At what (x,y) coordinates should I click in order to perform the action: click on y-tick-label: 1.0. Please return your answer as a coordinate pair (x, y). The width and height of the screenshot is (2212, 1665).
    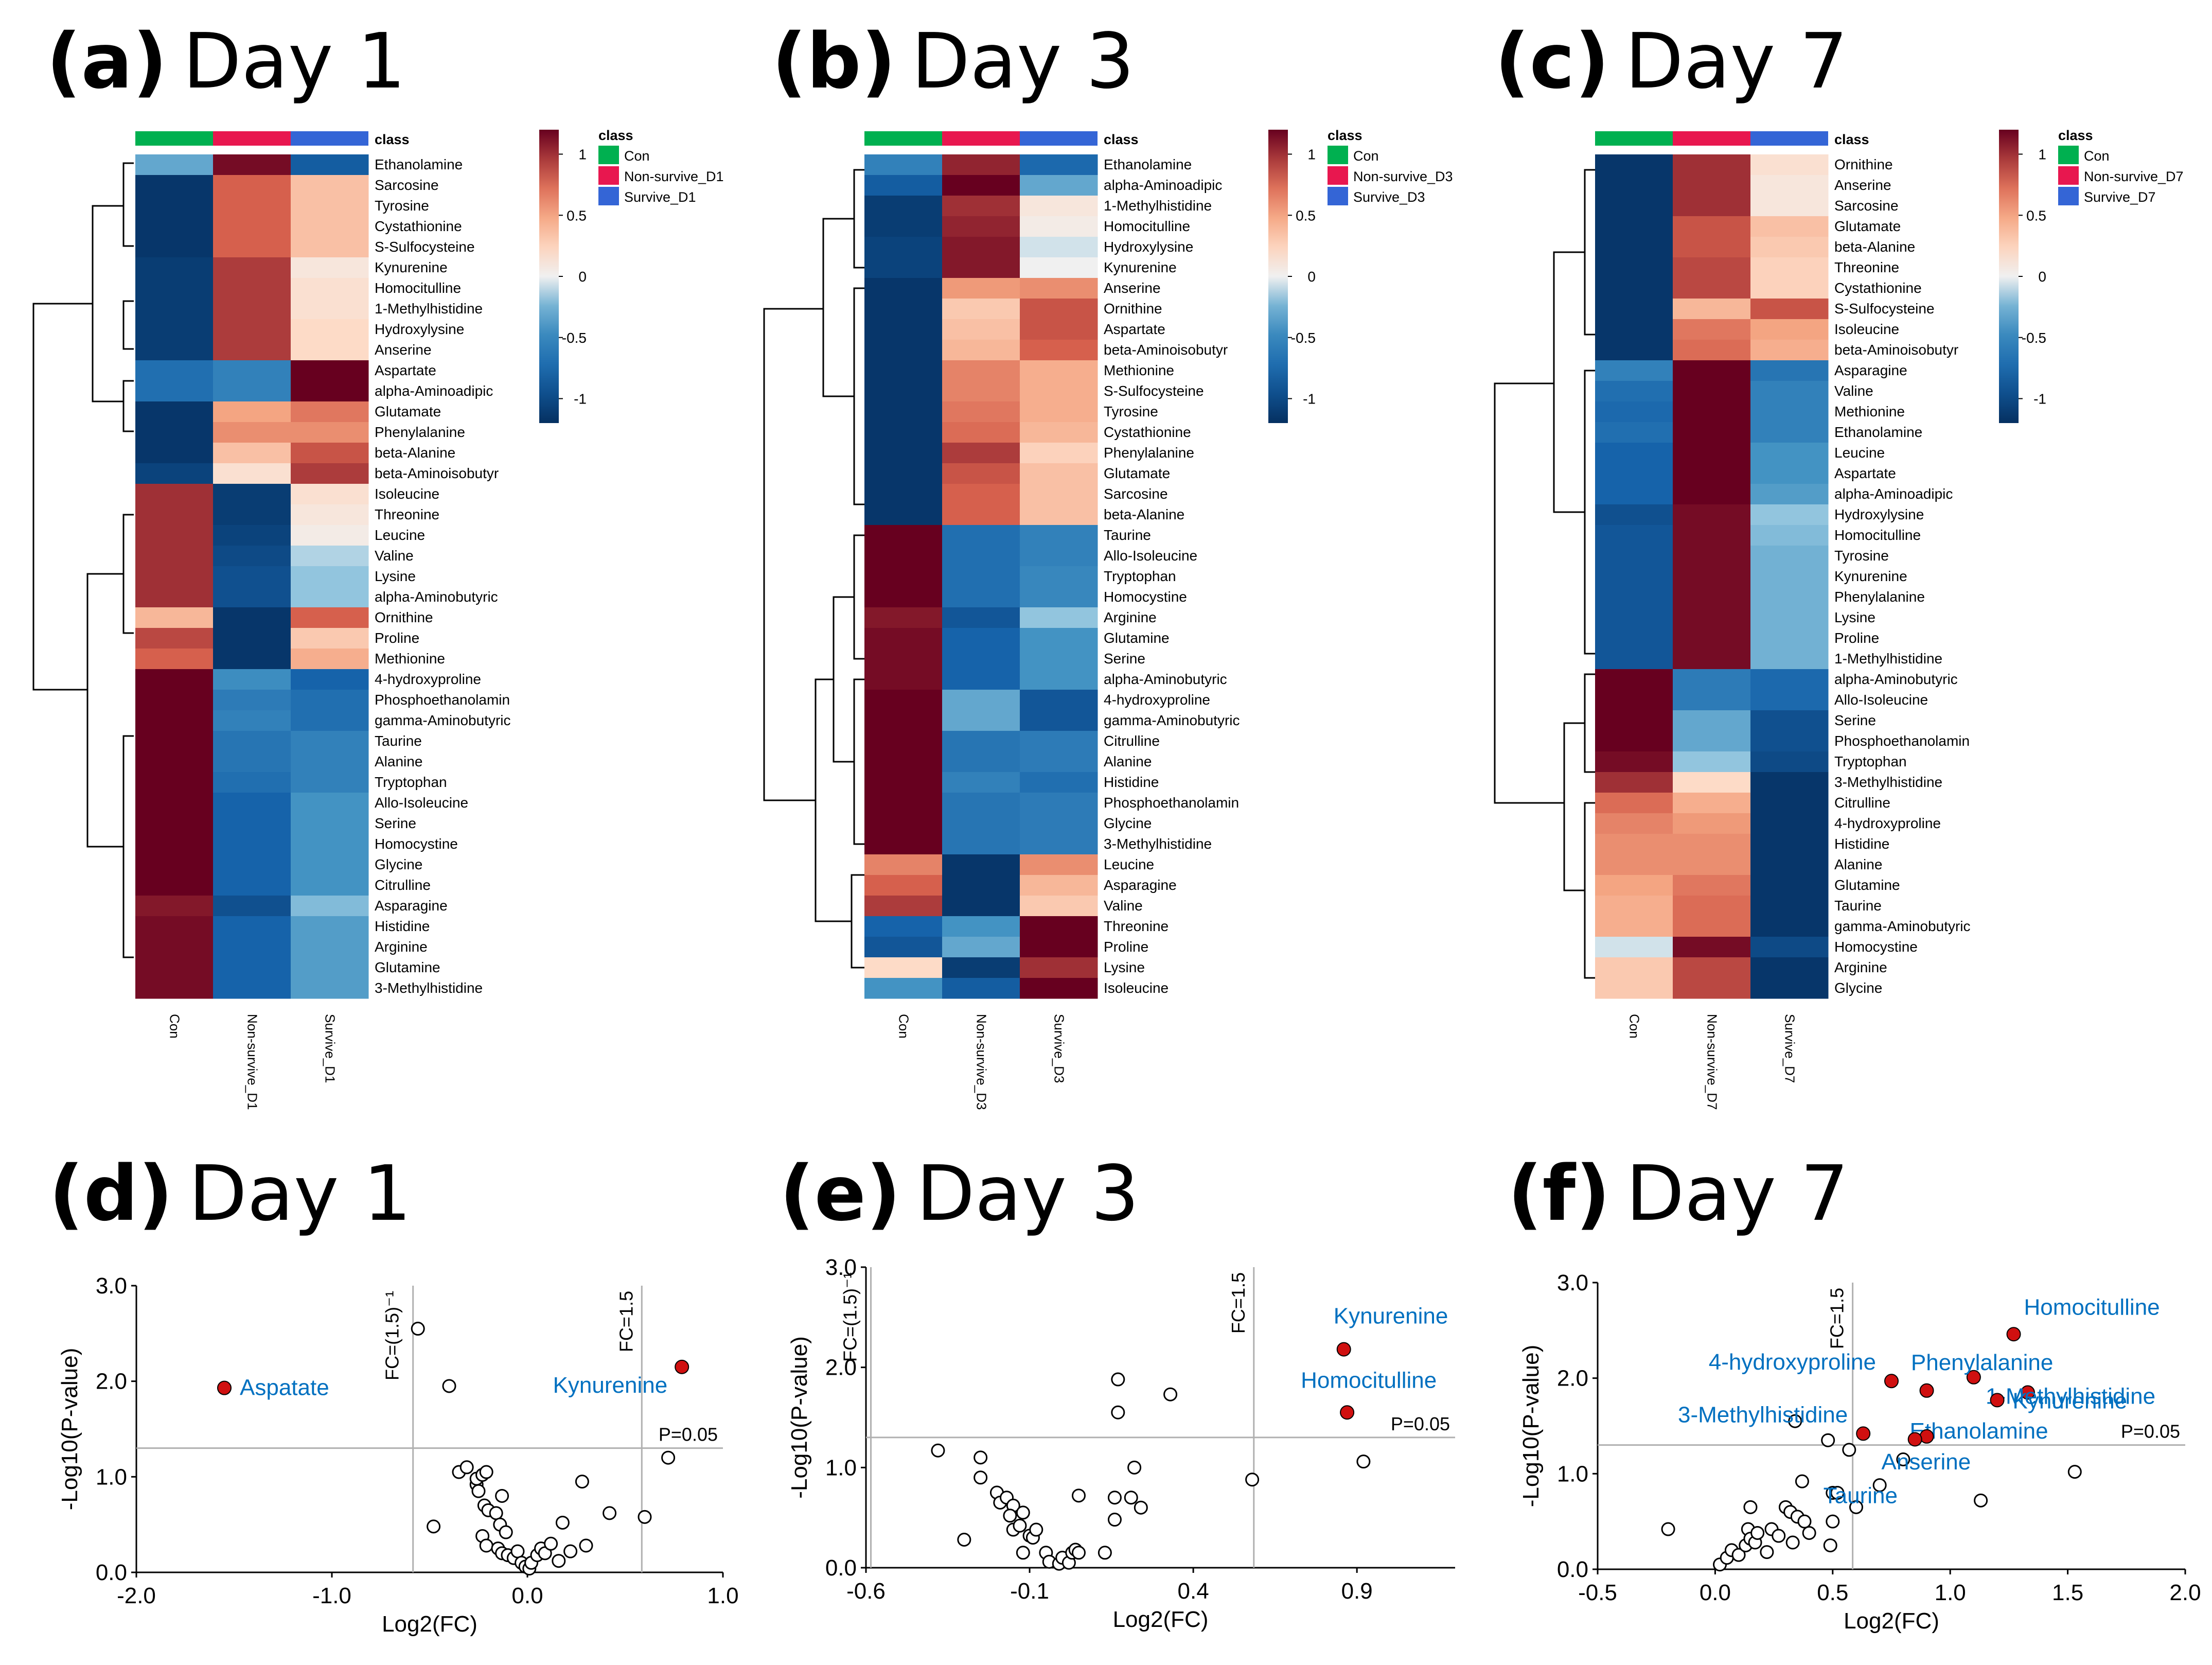
    Looking at the image, I should click on (841, 1467).